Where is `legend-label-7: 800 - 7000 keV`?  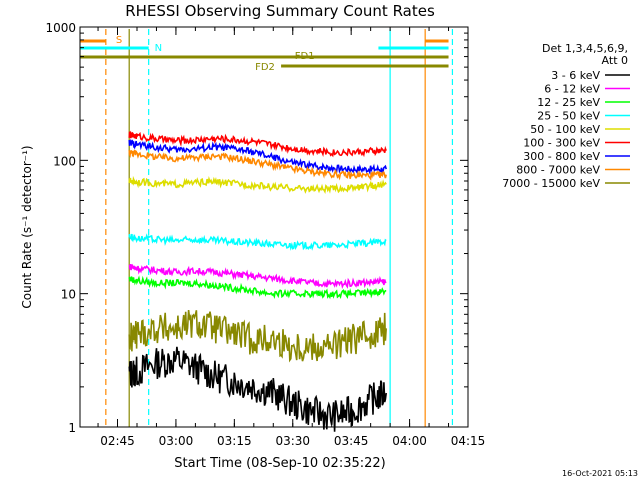 legend-label-7: 800 - 7000 keV is located at coordinates (558, 170).